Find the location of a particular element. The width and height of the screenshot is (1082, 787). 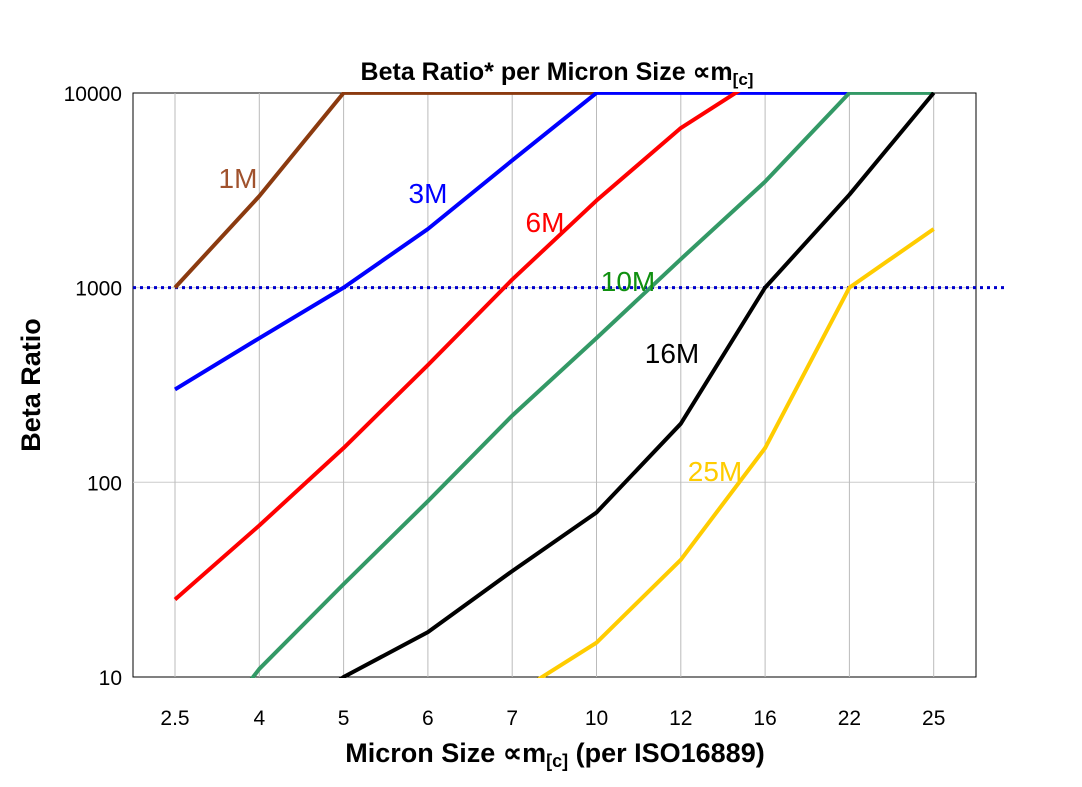

series-label-6M: 6M is located at coordinates (545, 222).